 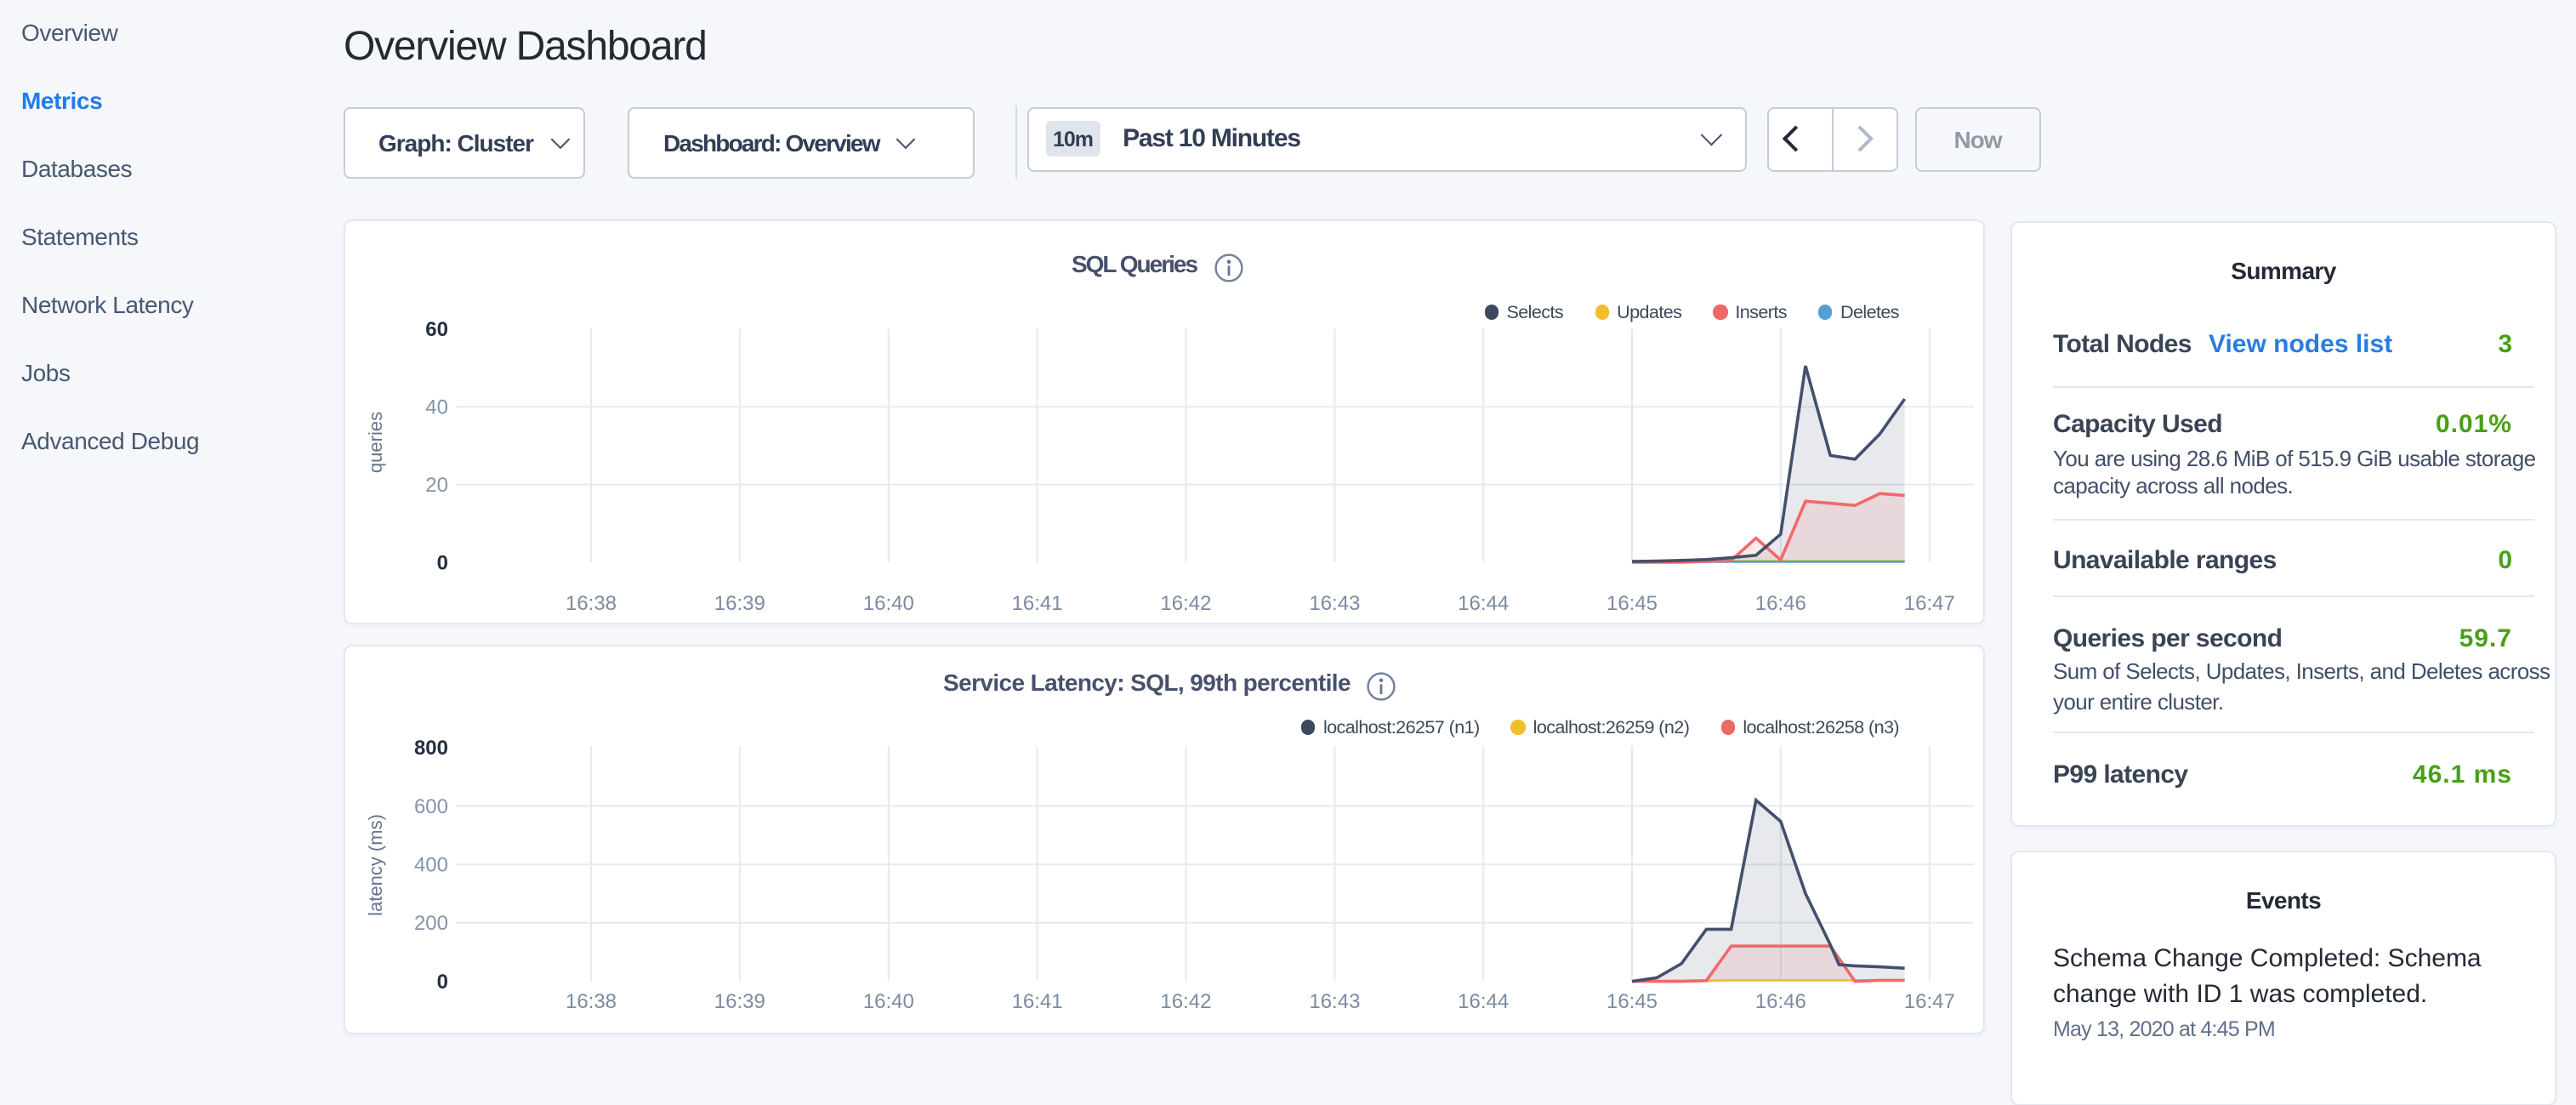 I want to click on svg-text: latency (ms), so click(x=374, y=864).